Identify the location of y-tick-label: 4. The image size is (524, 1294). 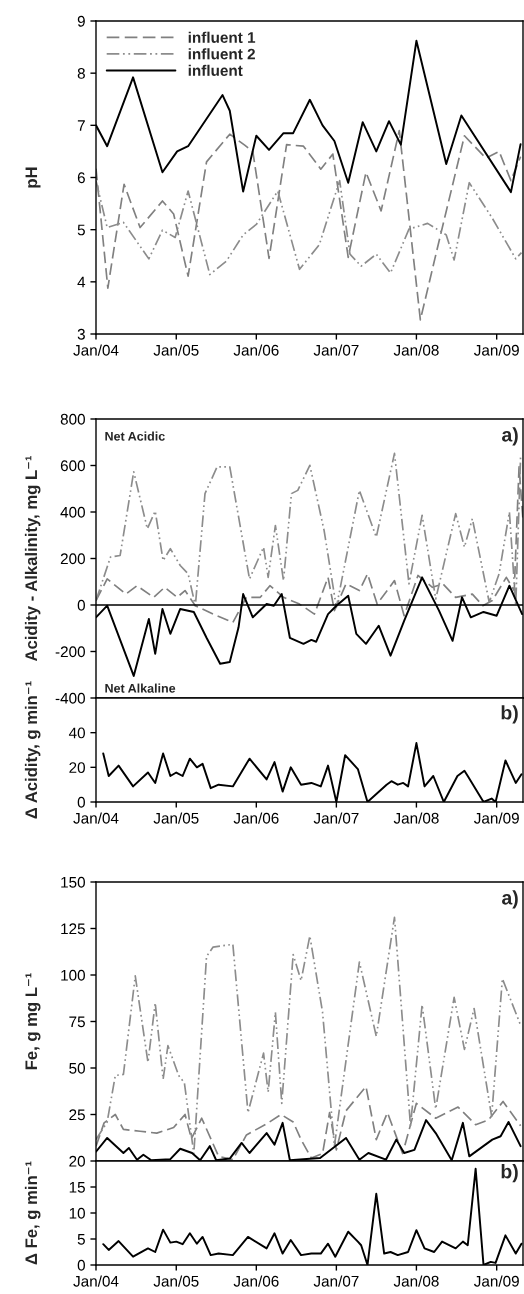
(81, 282).